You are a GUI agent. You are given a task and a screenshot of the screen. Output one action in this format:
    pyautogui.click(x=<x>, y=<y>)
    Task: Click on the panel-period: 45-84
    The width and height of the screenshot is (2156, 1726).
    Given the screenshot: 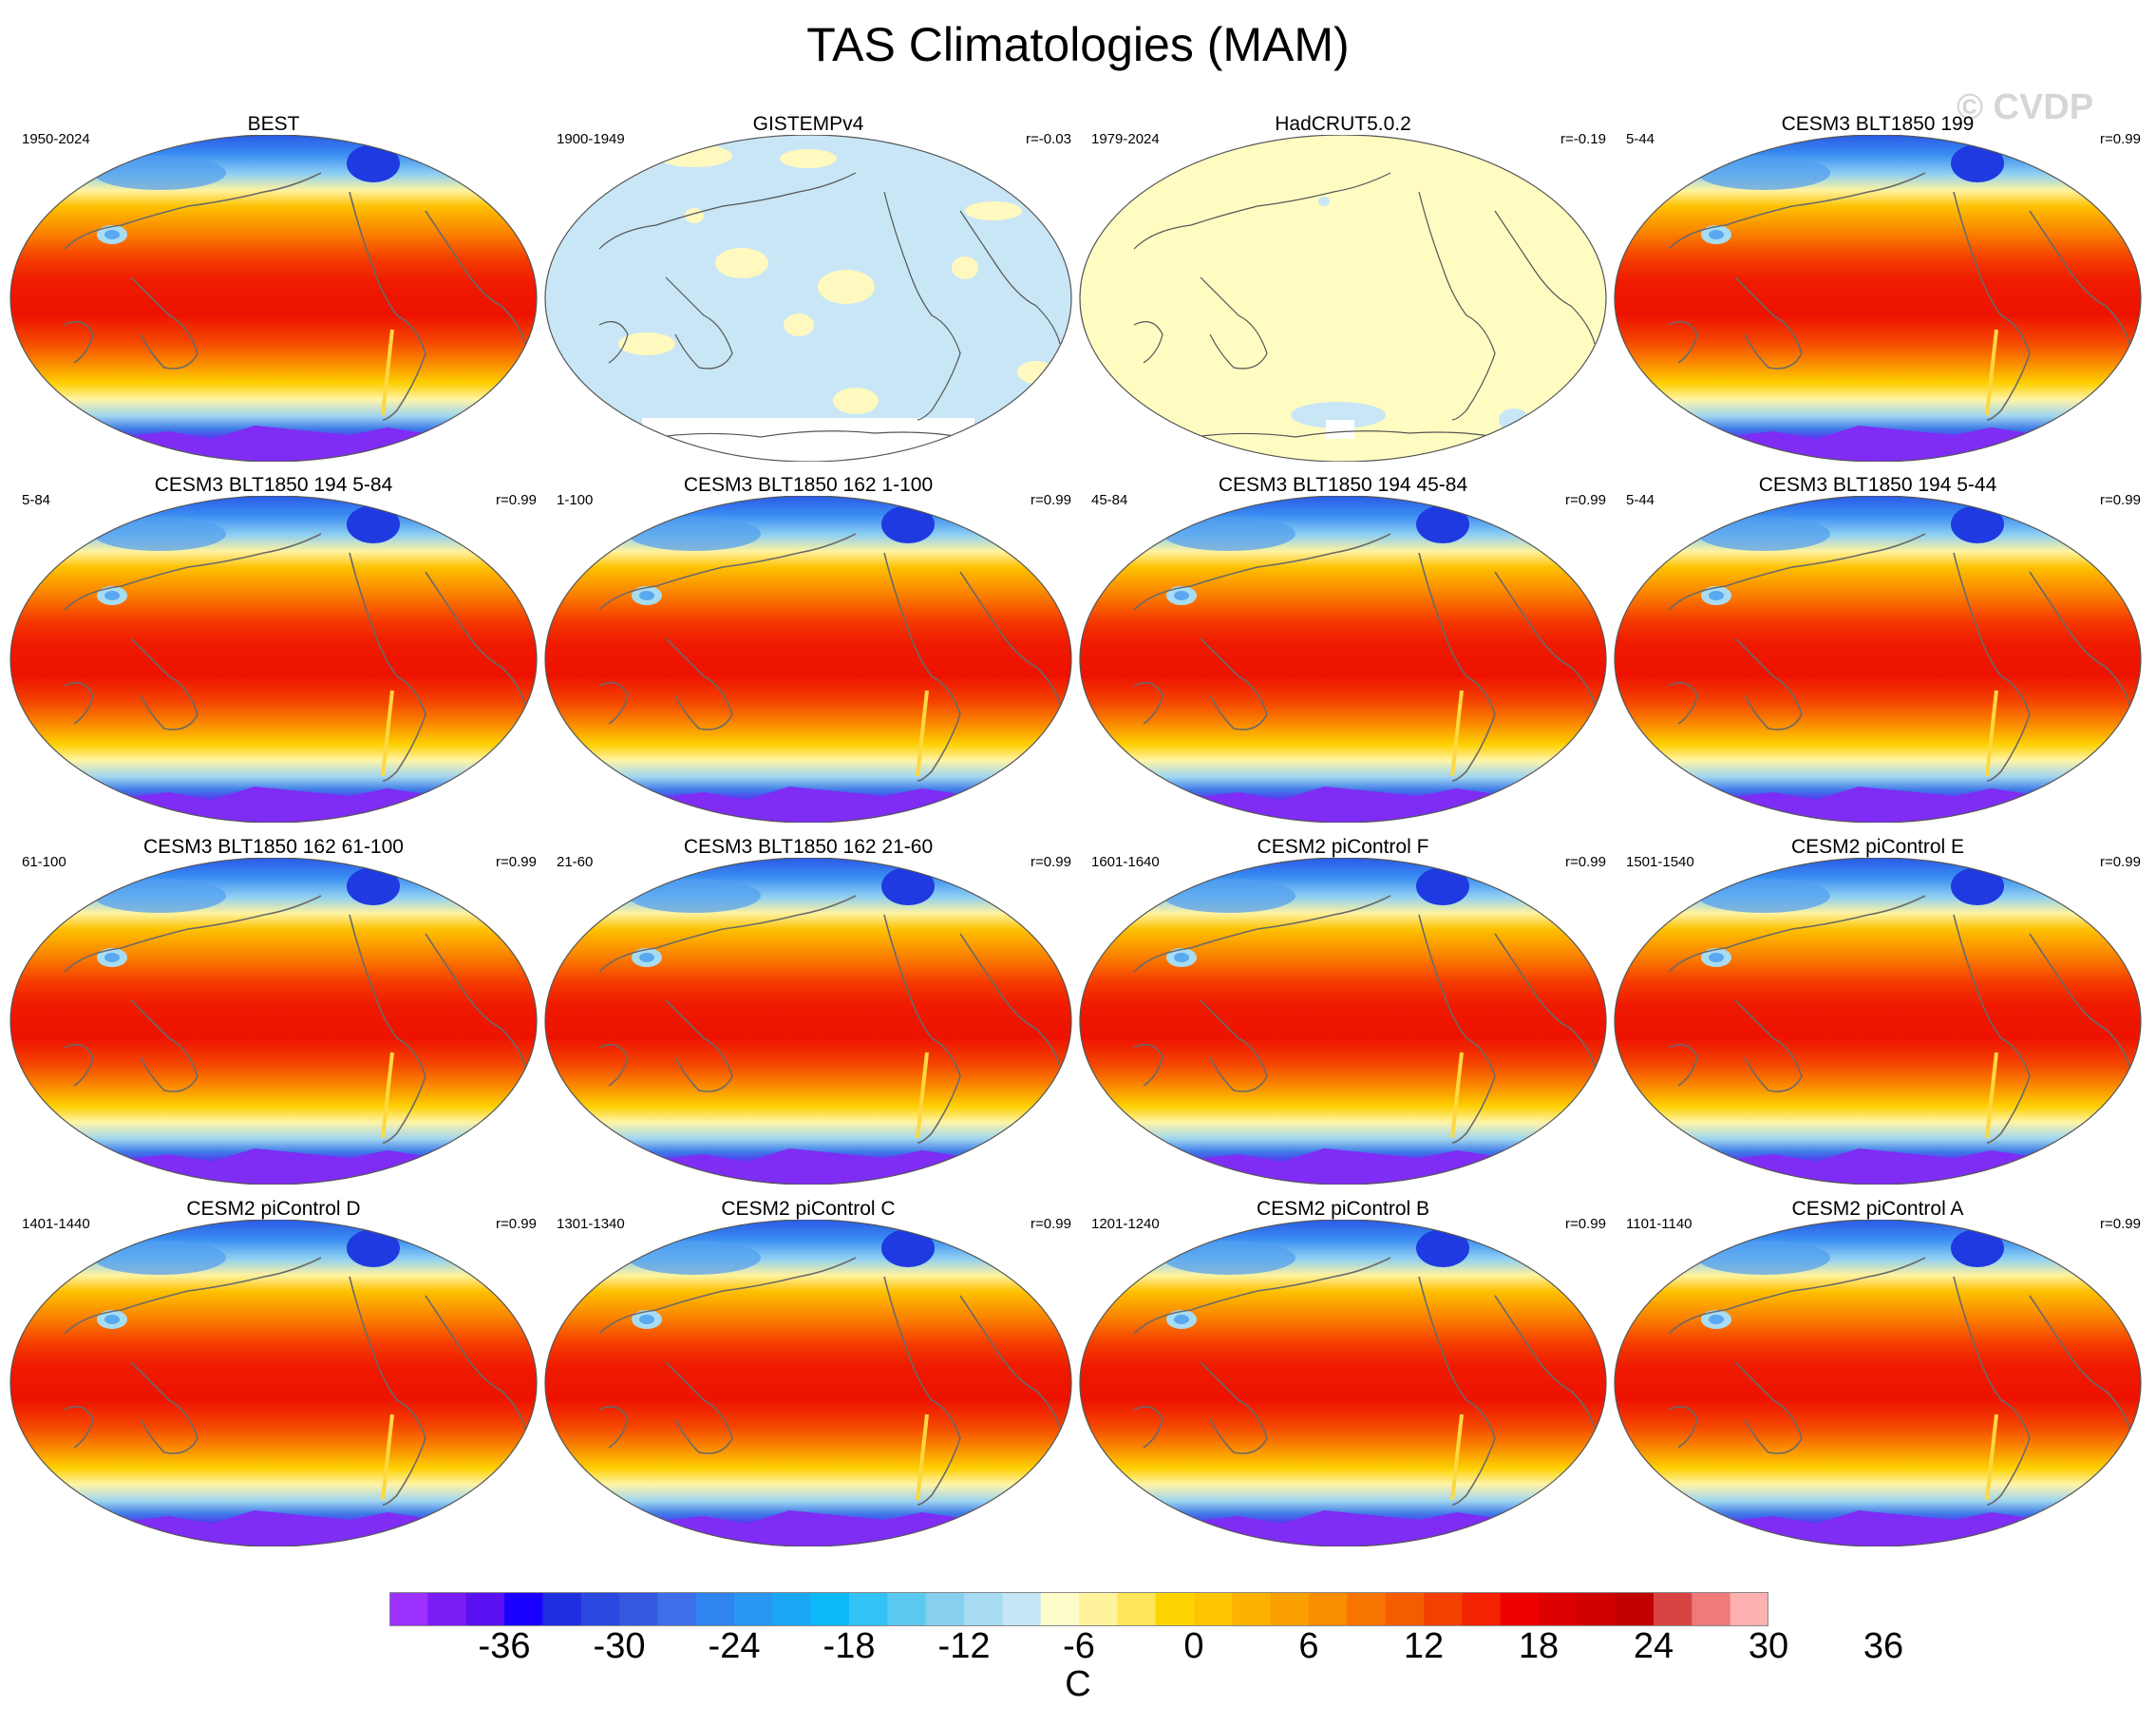 What is the action you would take?
    pyautogui.click(x=1110, y=500)
    